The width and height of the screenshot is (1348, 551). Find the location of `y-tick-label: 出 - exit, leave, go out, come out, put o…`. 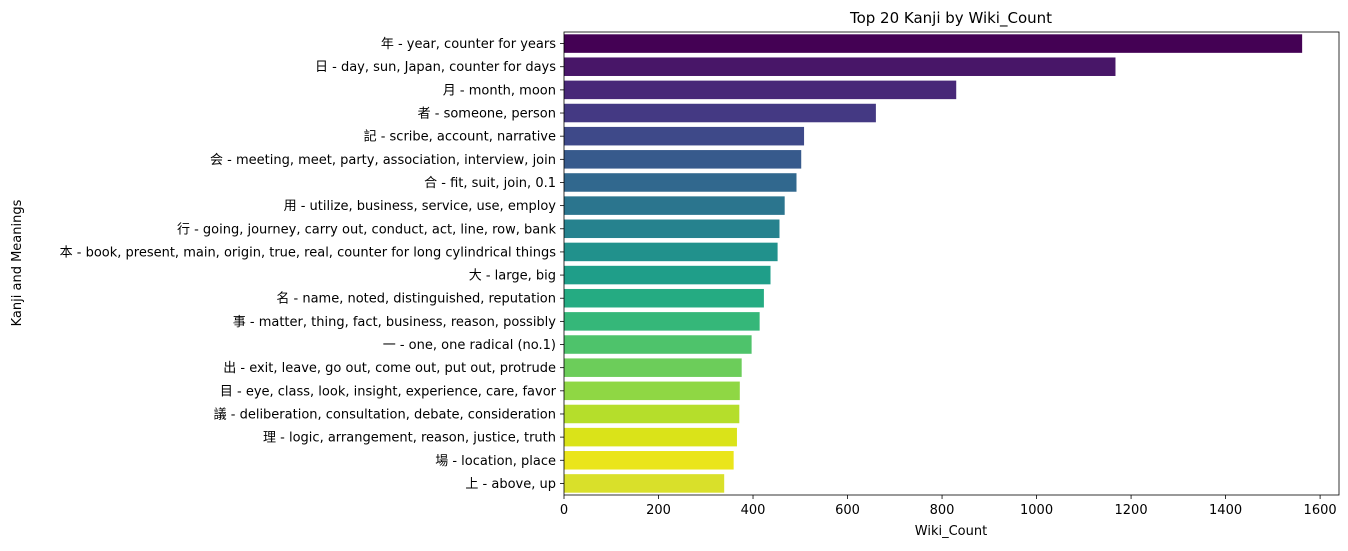

y-tick-label: 出 - exit, leave, go out, come out, put o… is located at coordinates (389, 368).